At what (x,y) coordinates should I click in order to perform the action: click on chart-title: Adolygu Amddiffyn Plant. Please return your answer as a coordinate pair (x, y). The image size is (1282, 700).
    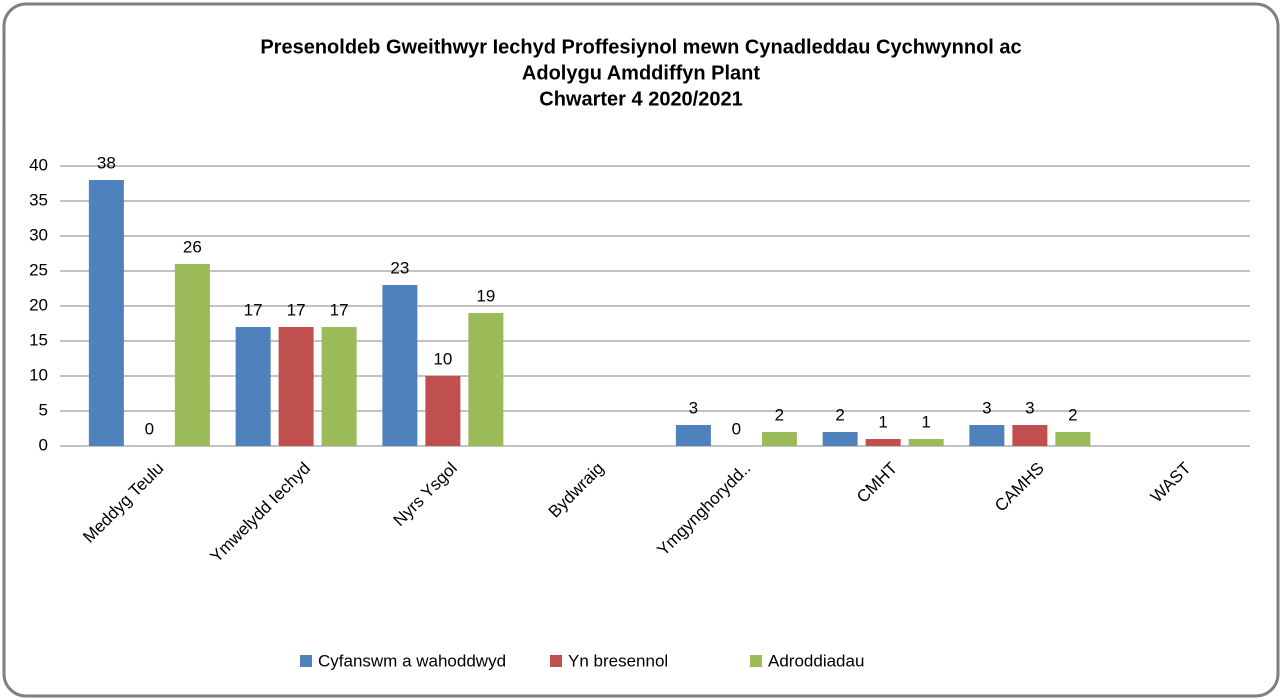
    Looking at the image, I should click on (641, 73).